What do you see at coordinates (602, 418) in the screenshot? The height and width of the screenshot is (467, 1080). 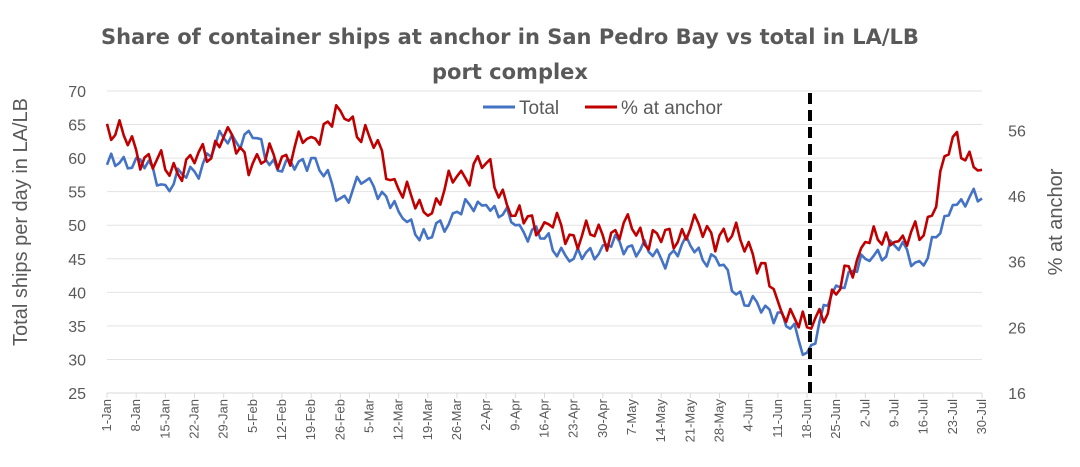 I see `x-tick-label: 30-Apr` at bounding box center [602, 418].